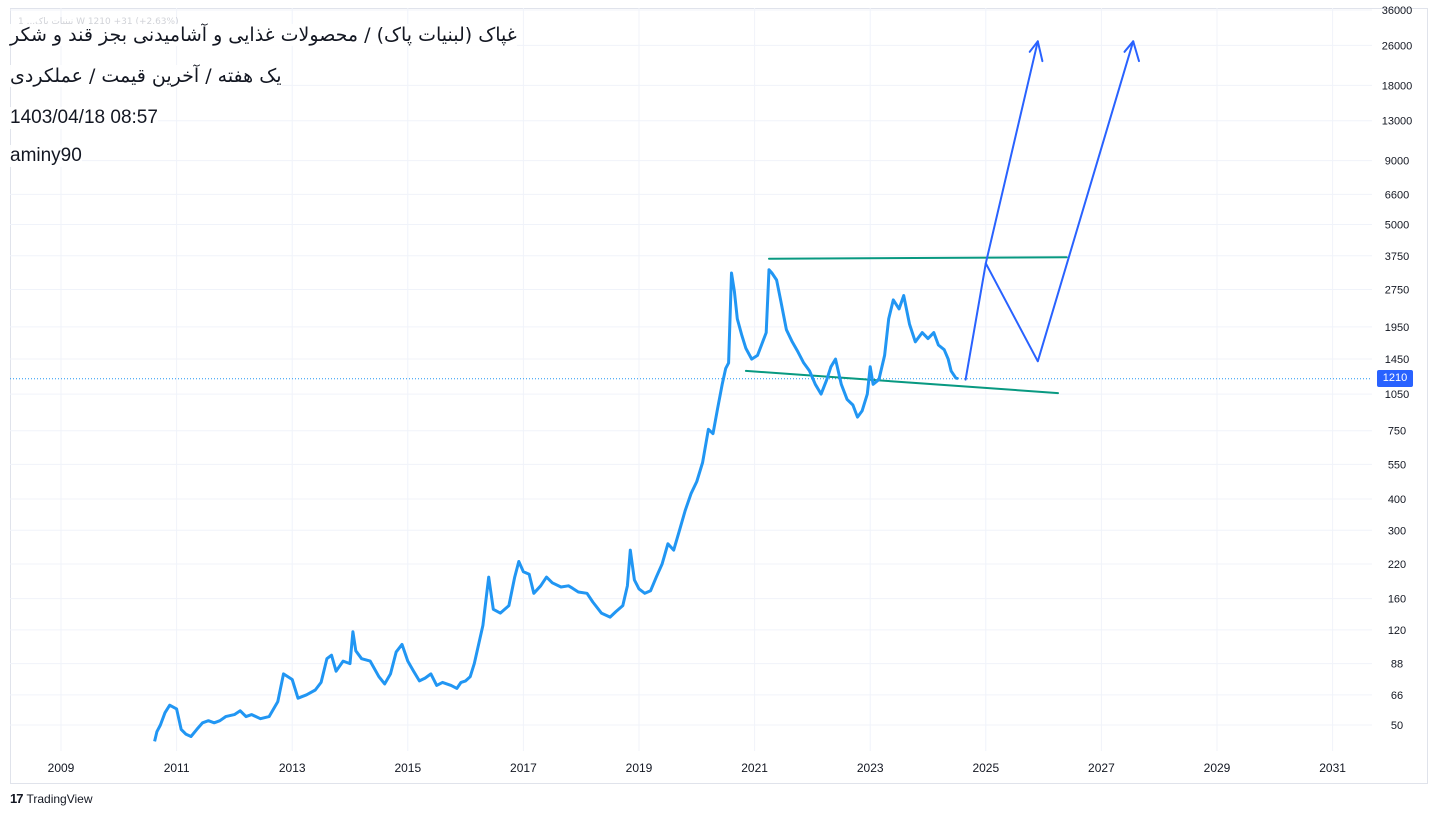  Describe the element at coordinates (1397, 86) in the screenshot. I see `y-tick-label: 18000` at that location.